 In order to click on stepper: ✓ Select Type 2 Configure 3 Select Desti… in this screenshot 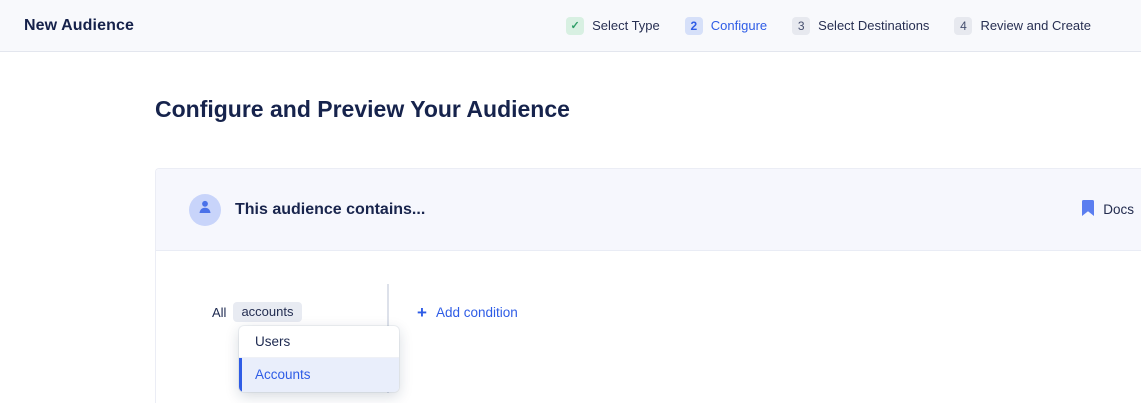, I will do `click(828, 25)`.